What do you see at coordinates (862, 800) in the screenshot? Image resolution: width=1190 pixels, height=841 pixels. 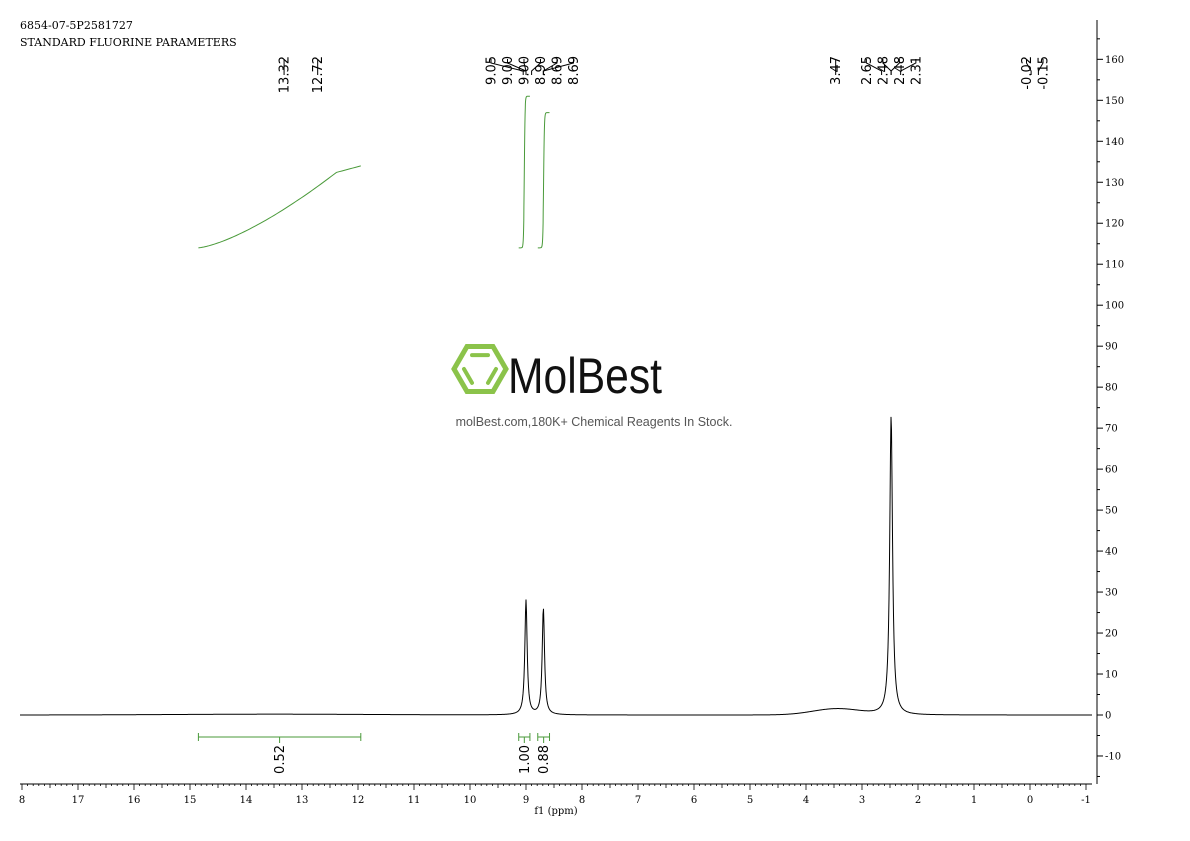 I see `x-tick-label: 3` at bounding box center [862, 800].